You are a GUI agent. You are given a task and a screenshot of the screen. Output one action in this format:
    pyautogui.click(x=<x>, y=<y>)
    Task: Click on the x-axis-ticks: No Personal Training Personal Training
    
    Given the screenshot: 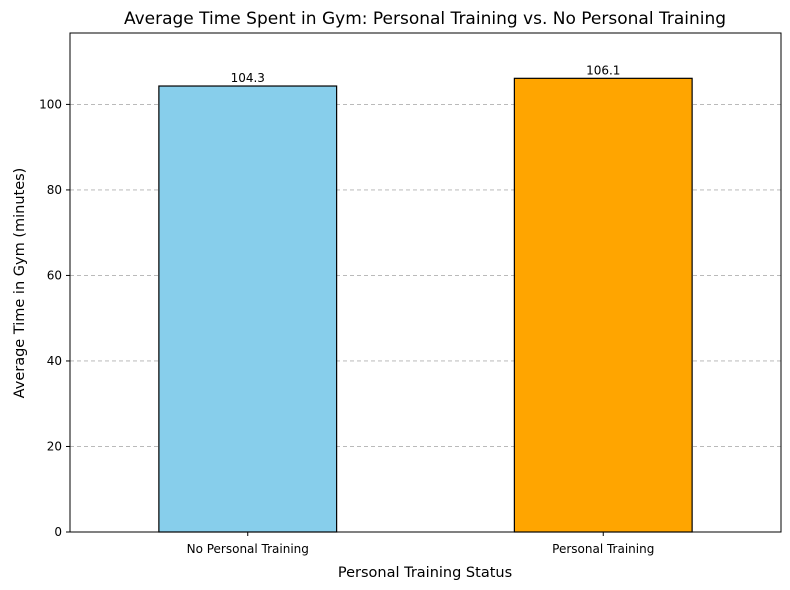 What is the action you would take?
    pyautogui.click(x=420, y=544)
    